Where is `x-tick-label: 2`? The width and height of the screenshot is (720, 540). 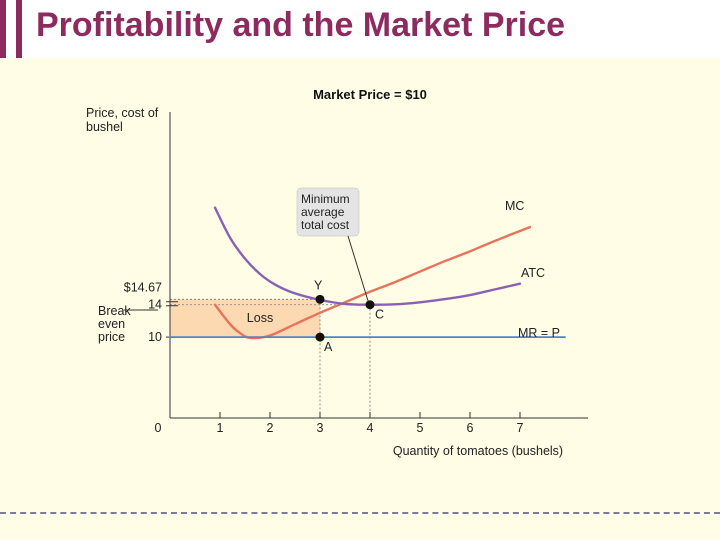 x-tick-label: 2 is located at coordinates (270, 428).